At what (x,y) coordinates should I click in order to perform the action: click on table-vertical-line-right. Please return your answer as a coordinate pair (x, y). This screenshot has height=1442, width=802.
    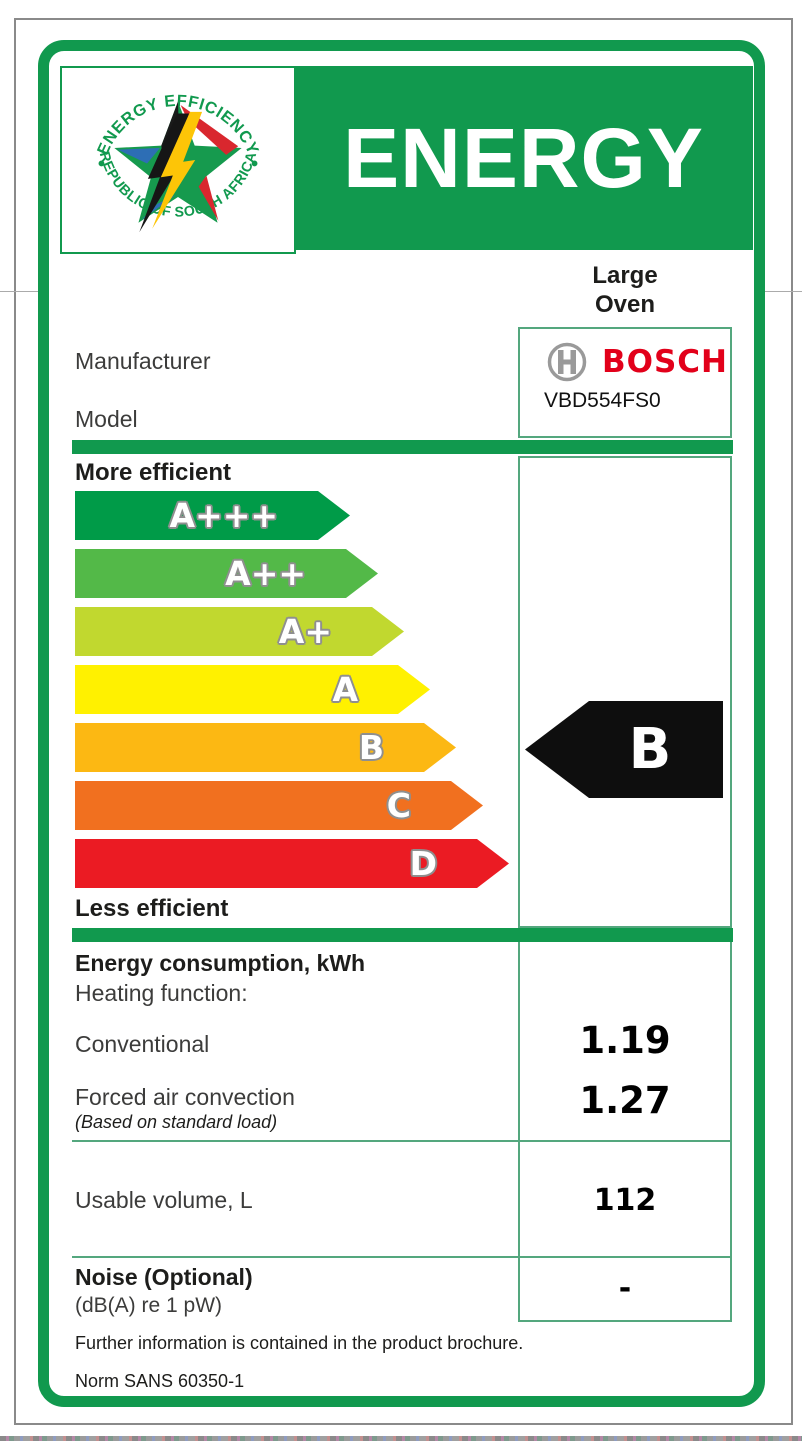
    Looking at the image, I should click on (731, 1132).